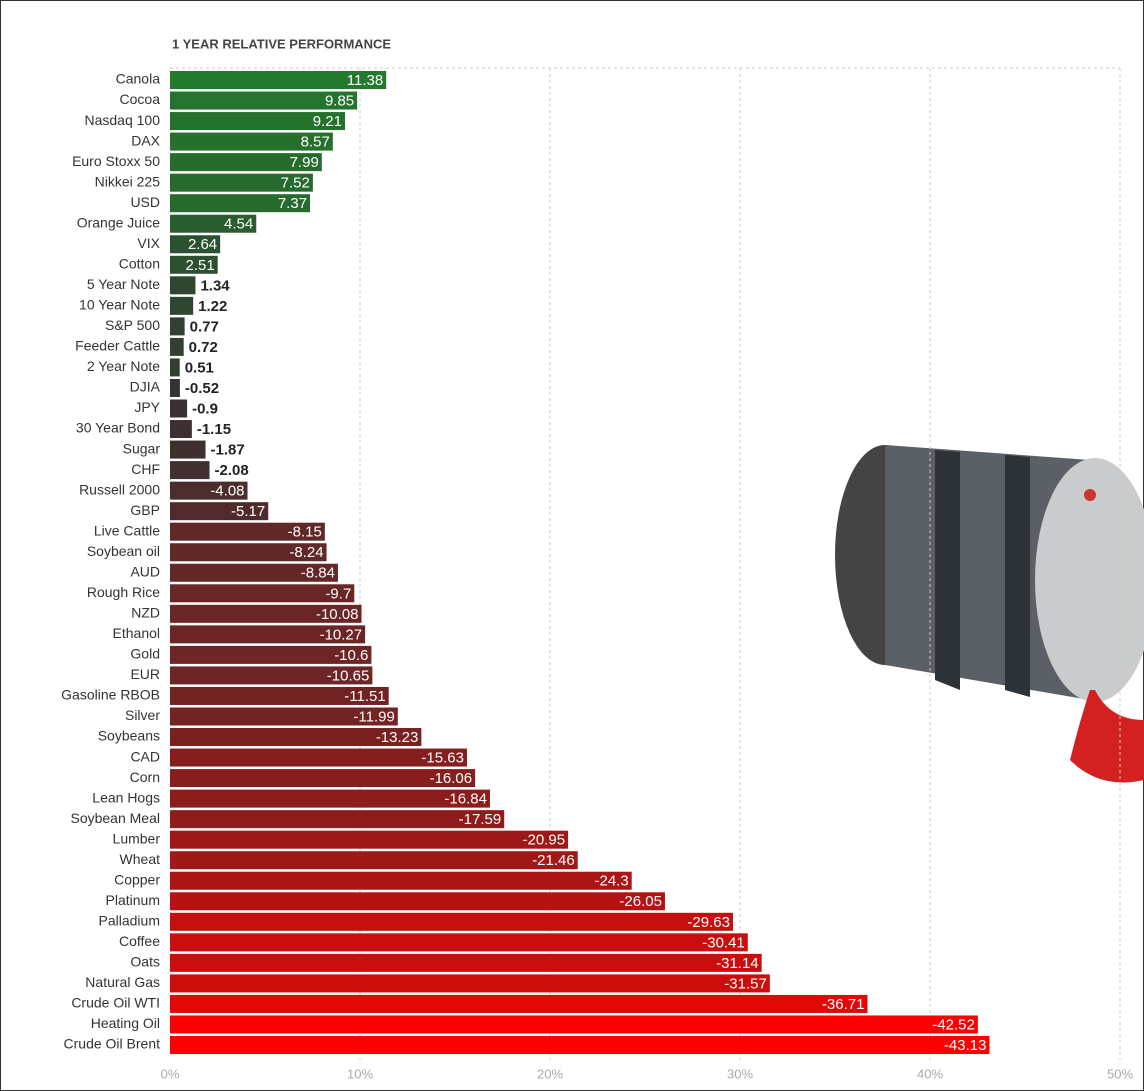  Describe the element at coordinates (238, 224) in the screenshot. I see `value-label: 4.54` at that location.